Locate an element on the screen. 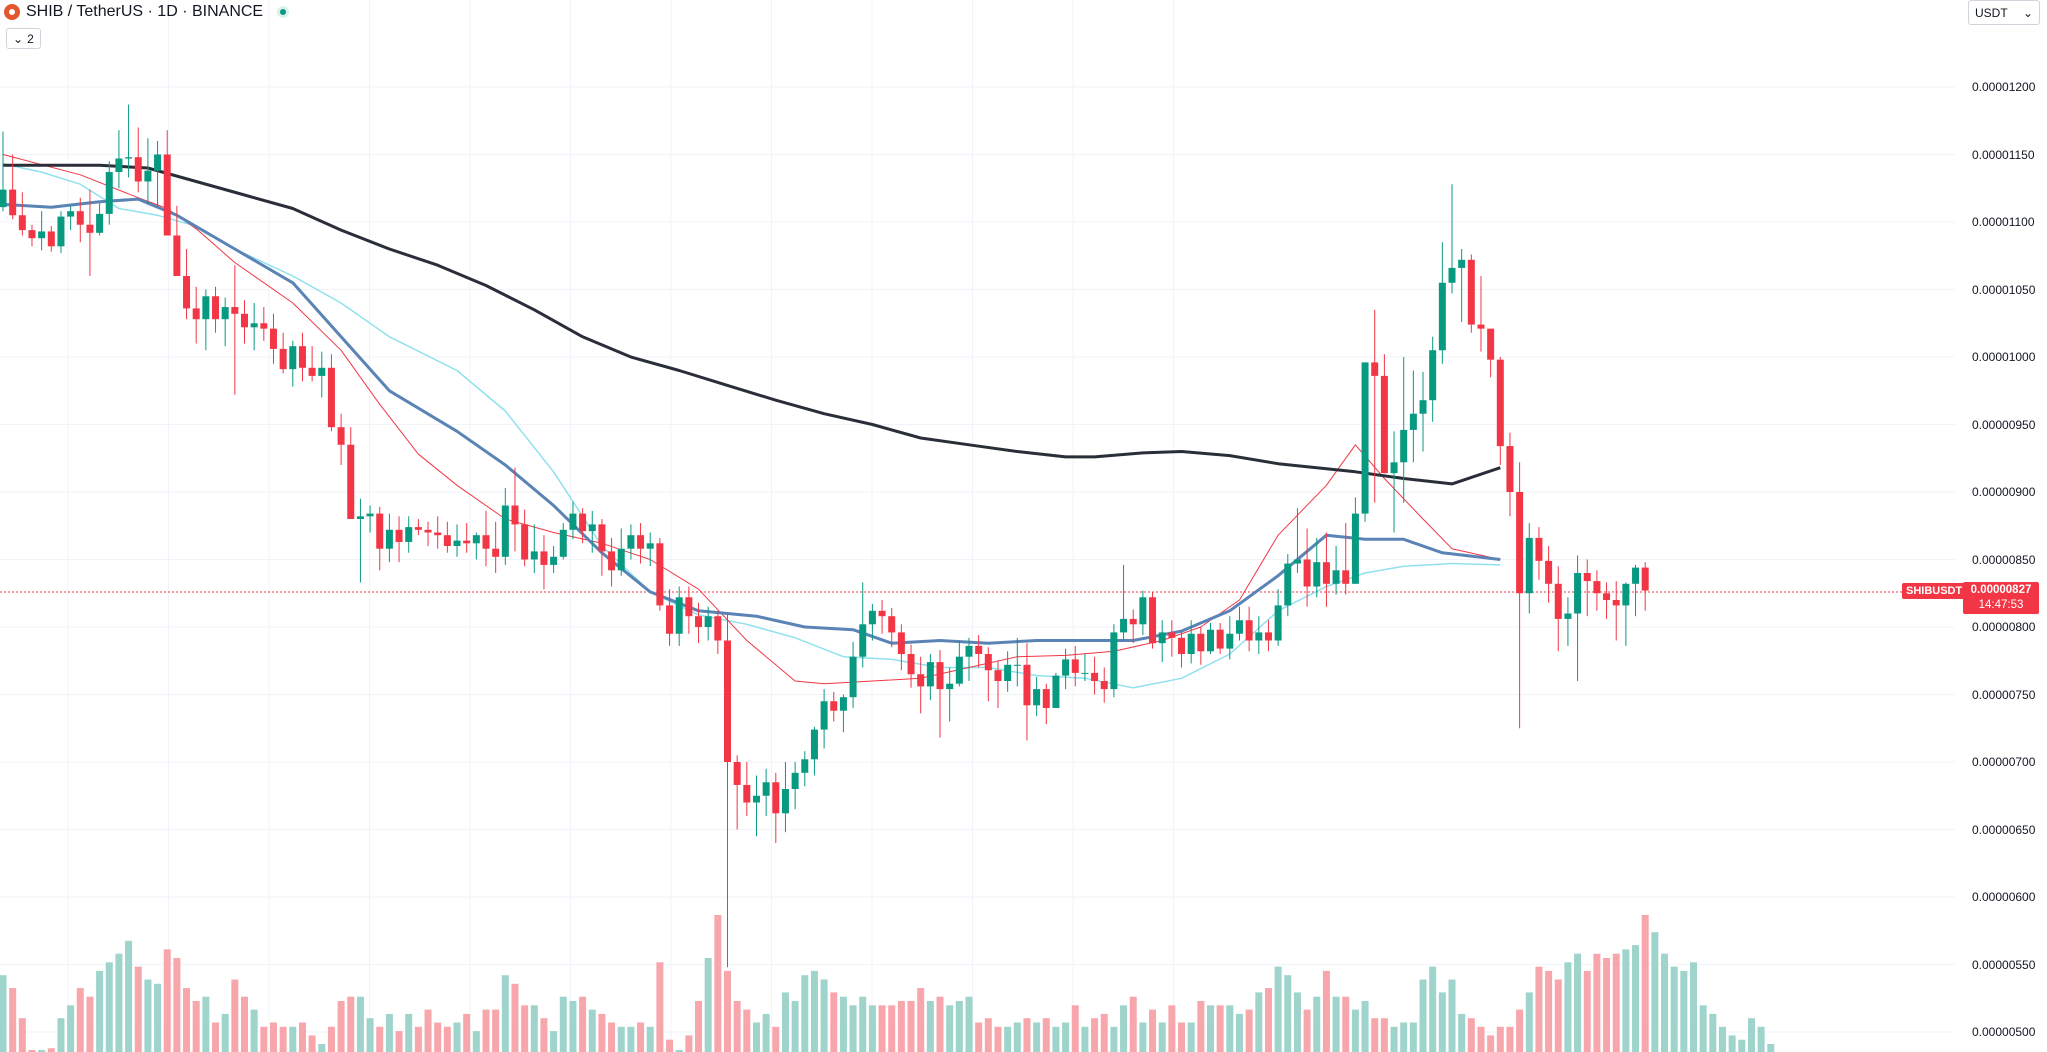 The width and height of the screenshot is (2047, 1052). indicator-collapse-button: ⌄ 2 is located at coordinates (23, 38).